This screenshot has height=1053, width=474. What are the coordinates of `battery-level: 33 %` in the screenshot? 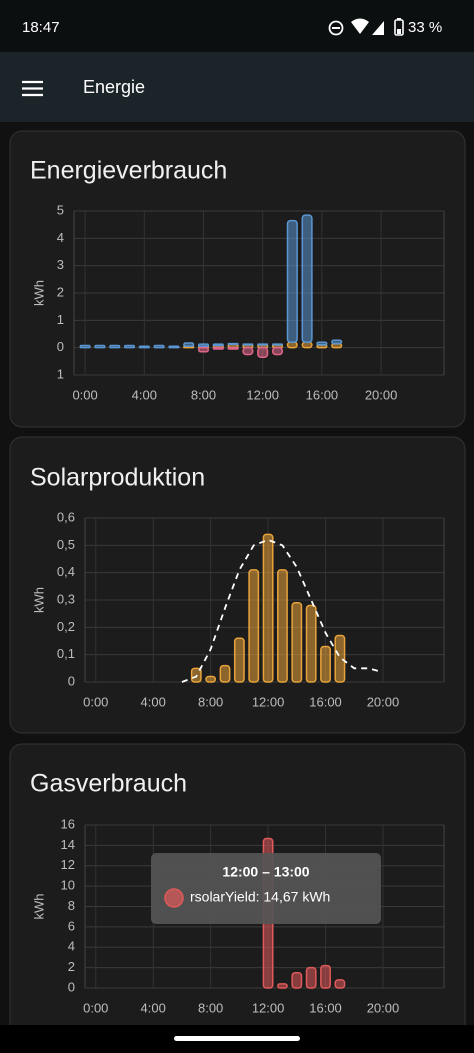 It's located at (425, 27).